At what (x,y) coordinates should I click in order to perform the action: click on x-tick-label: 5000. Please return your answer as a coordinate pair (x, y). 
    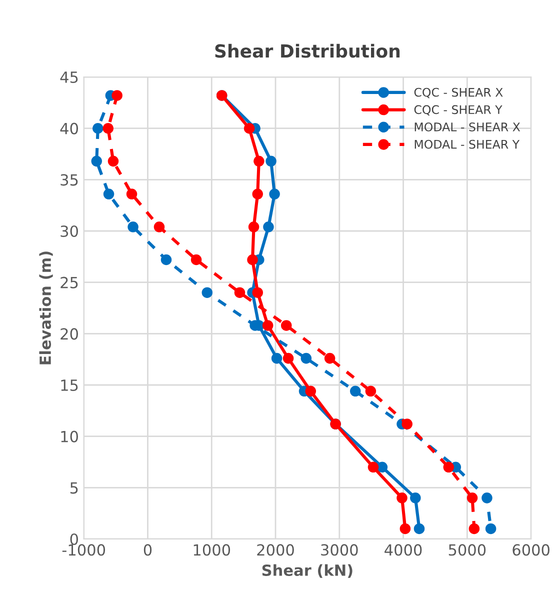
    Looking at the image, I should click on (467, 550).